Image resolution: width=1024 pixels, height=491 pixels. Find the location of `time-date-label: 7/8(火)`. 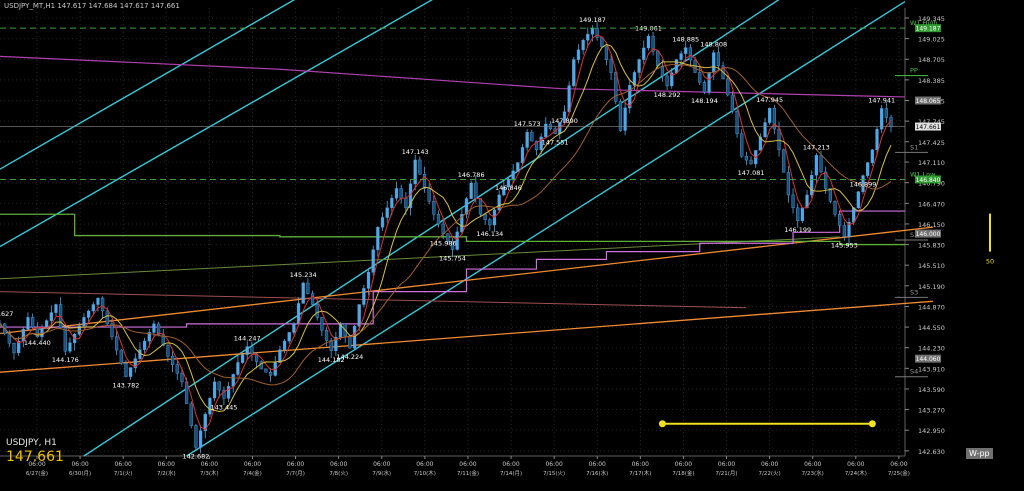

time-date-label: 7/8(火) is located at coordinates (338, 474).